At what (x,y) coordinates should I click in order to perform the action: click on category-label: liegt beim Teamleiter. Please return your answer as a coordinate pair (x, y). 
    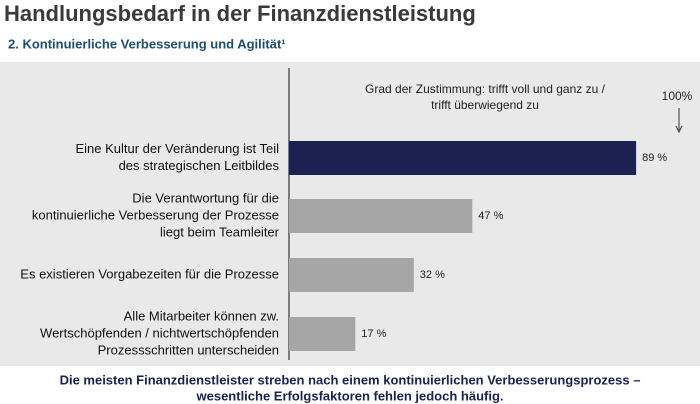
    Looking at the image, I should click on (220, 231).